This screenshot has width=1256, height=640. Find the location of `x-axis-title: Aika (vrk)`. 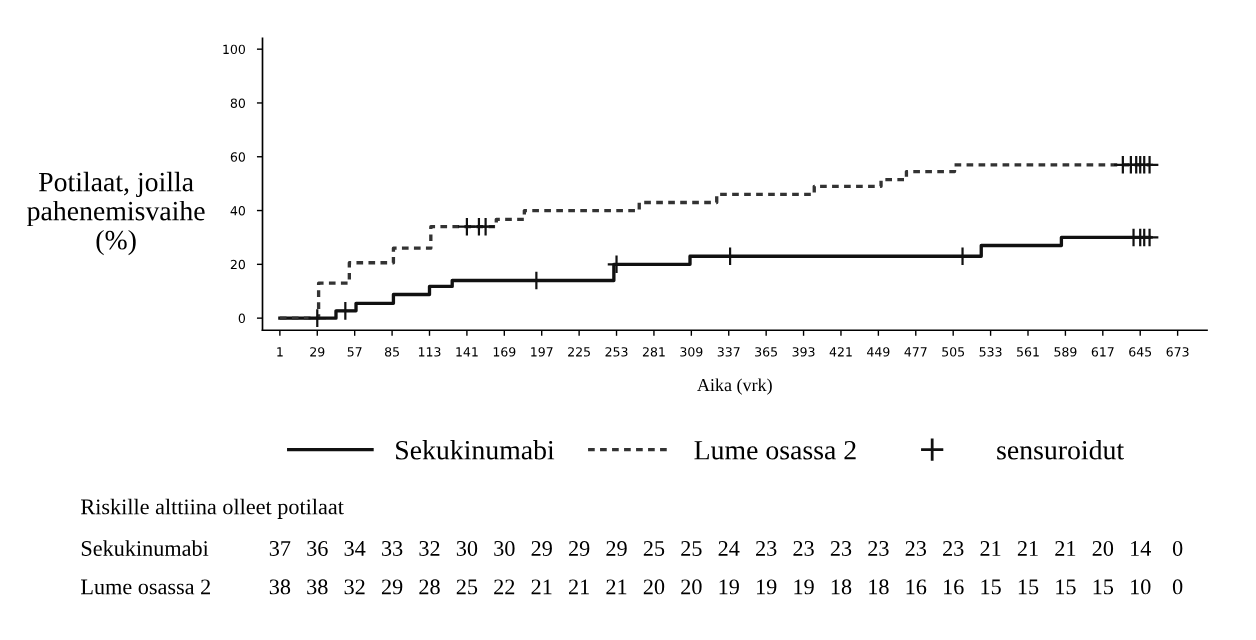

x-axis-title: Aika (vrk) is located at coordinates (734, 386).